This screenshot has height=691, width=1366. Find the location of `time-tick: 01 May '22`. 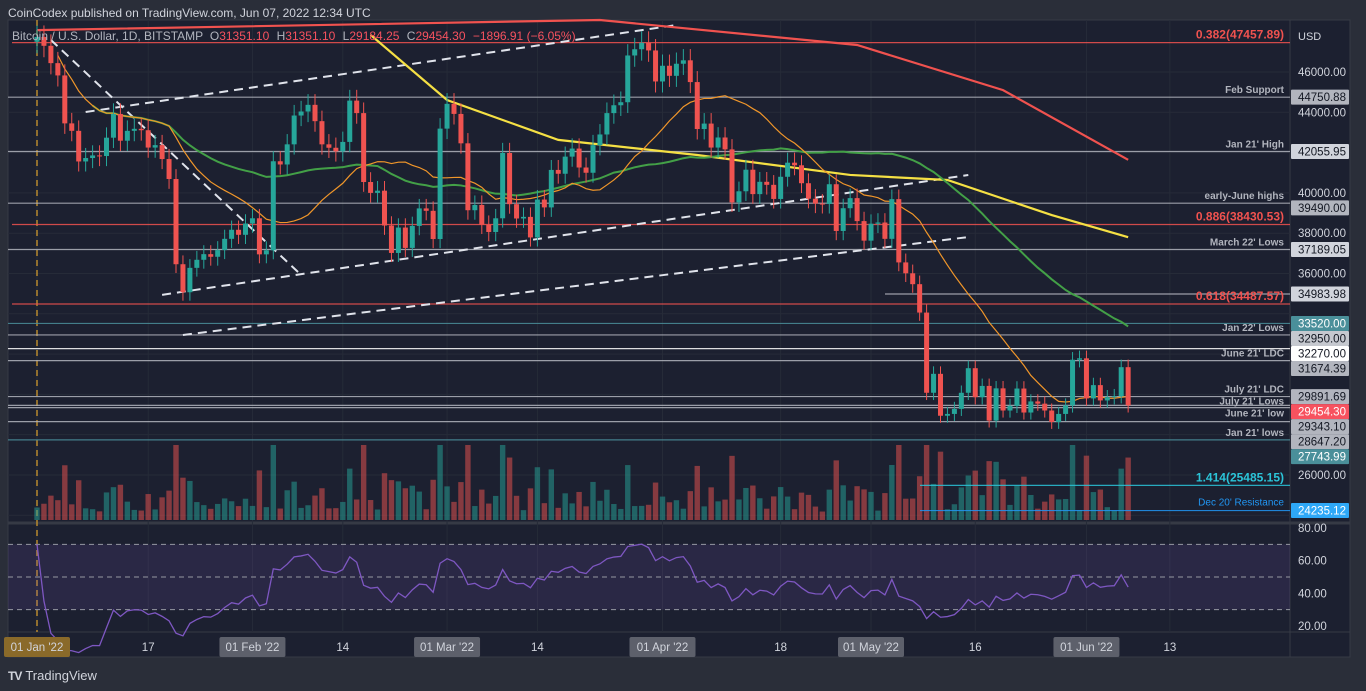

time-tick: 01 May '22 is located at coordinates (871, 648).